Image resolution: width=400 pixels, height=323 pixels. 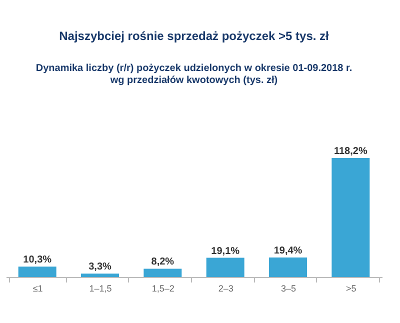 I want to click on data-label: 118,2%, so click(x=351, y=151).